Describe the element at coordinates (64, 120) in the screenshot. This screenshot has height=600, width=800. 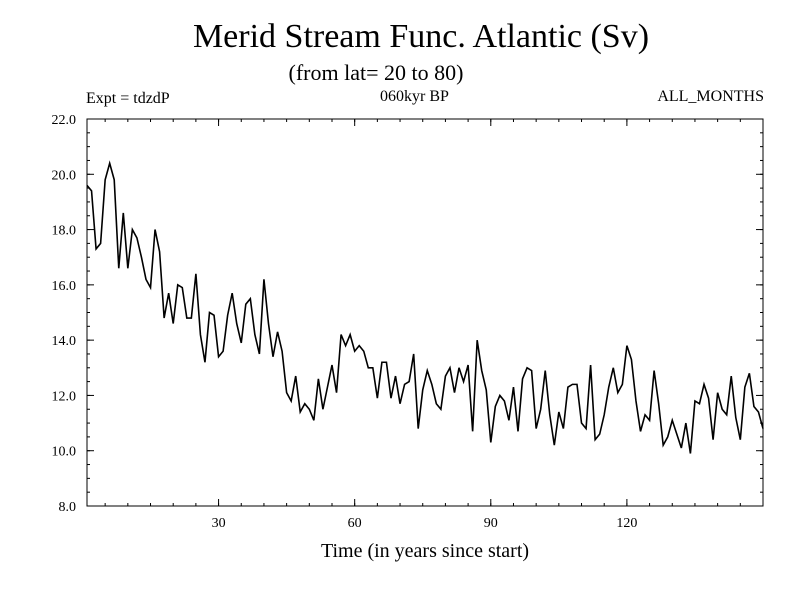
I see `y-tick-label: 22.0` at that location.